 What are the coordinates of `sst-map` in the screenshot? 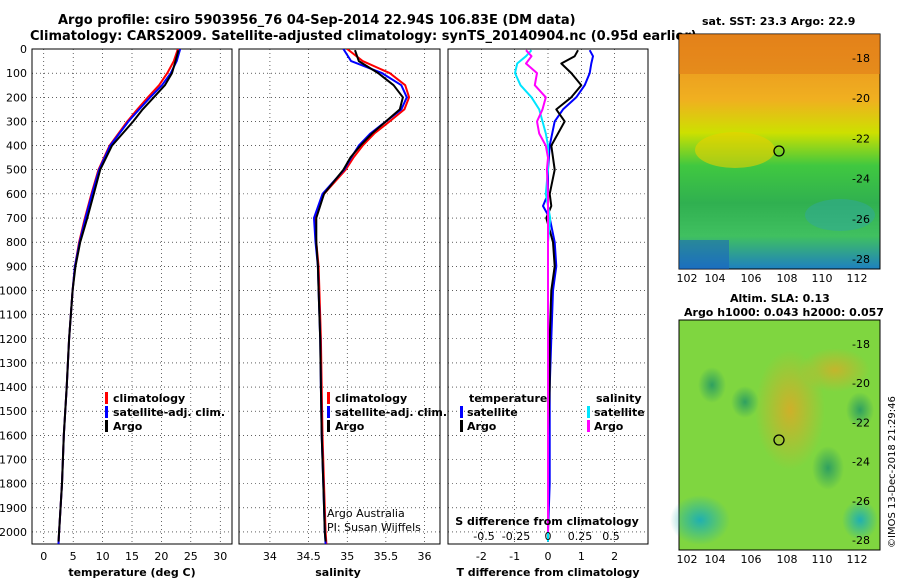 It's located at (779, 151).